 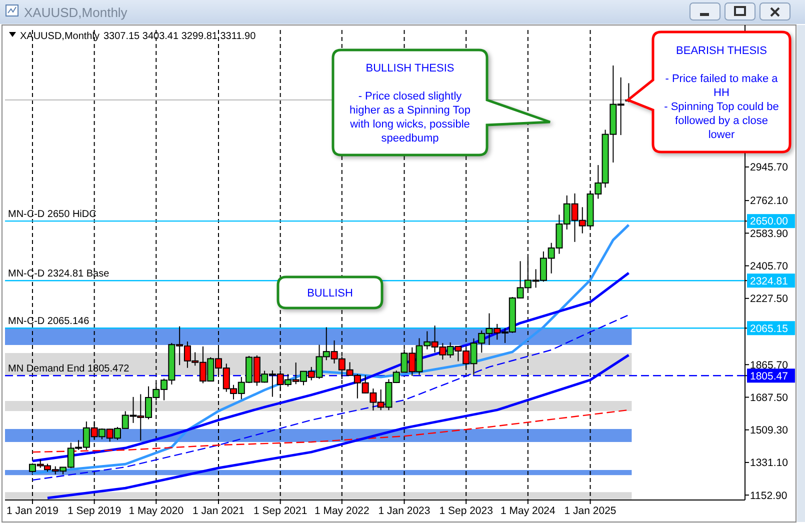 I want to click on y-tick-label: 2065.15, so click(x=769, y=328).